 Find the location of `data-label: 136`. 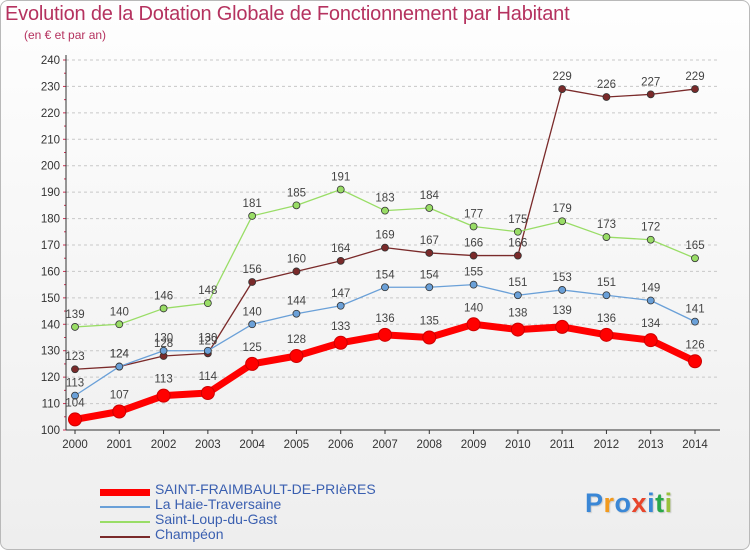

data-label: 136 is located at coordinates (606, 319).